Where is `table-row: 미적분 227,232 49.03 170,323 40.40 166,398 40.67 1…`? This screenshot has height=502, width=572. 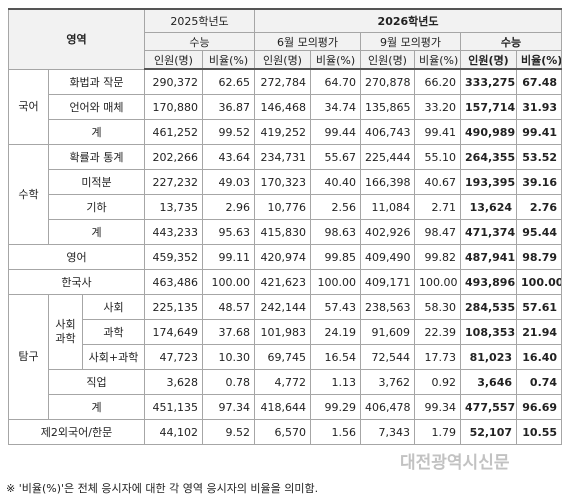 table-row: 미적분 227,232 49.03 170,323 40.40 166,398 40.67 1… is located at coordinates (286, 182).